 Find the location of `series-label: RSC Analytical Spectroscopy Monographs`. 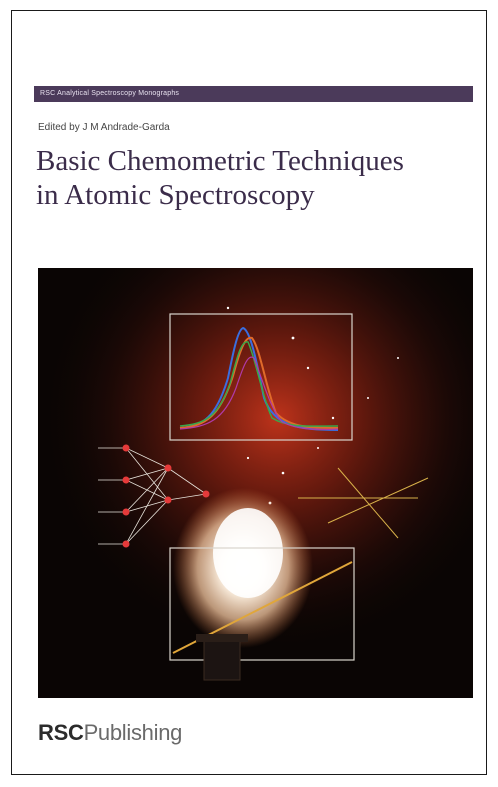

series-label: RSC Analytical Spectroscopy Monographs is located at coordinates (110, 93).